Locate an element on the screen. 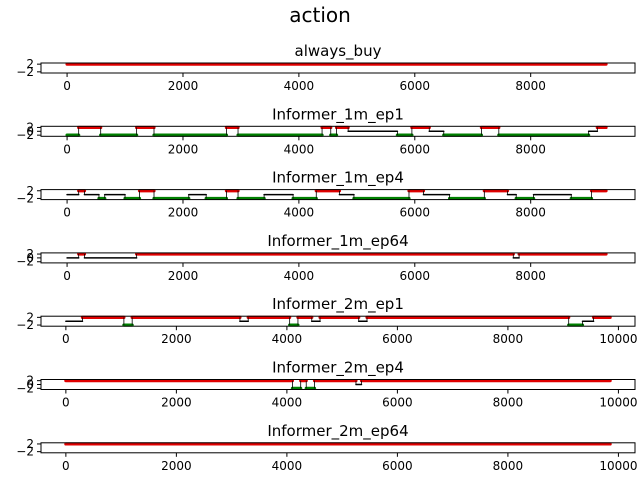 The image size is (640, 480). panel-title: Informer_1m_ep4 is located at coordinates (338, 178).